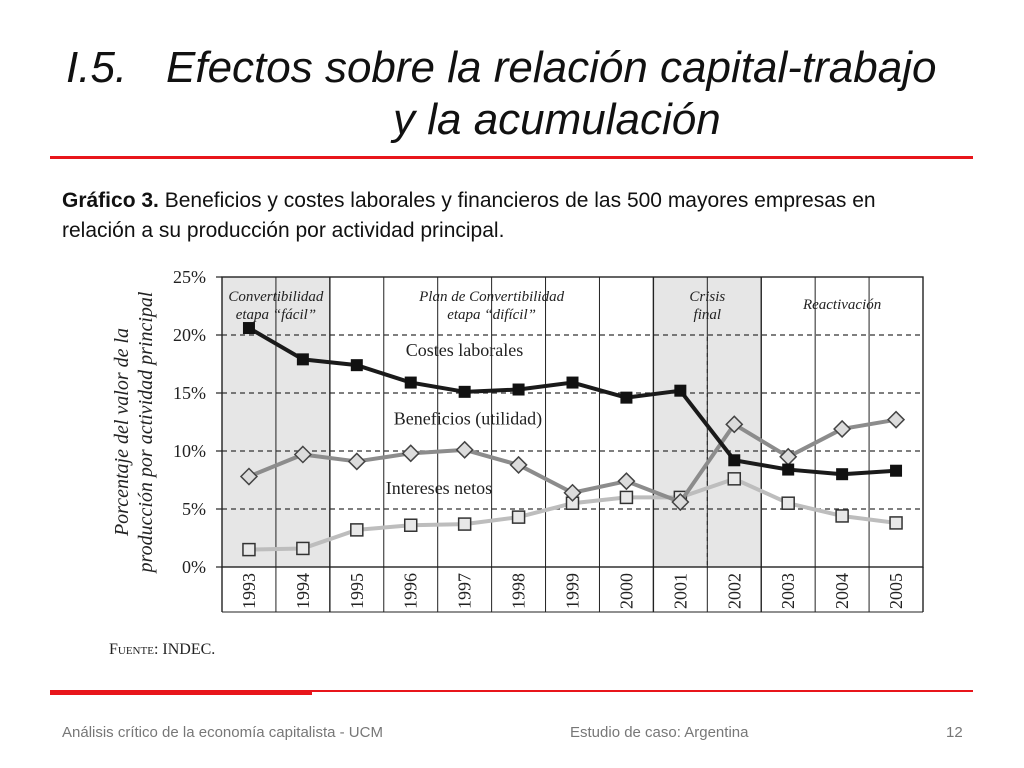 This screenshot has width=1024, height=768. What do you see at coordinates (707, 297) in the screenshot?
I see `period-label-2: Crisis` at bounding box center [707, 297].